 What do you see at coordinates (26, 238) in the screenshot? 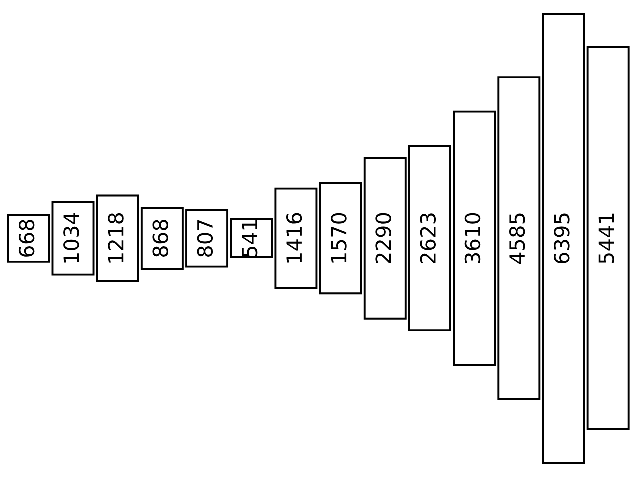
I see `data-label: 668` at bounding box center [26, 238].